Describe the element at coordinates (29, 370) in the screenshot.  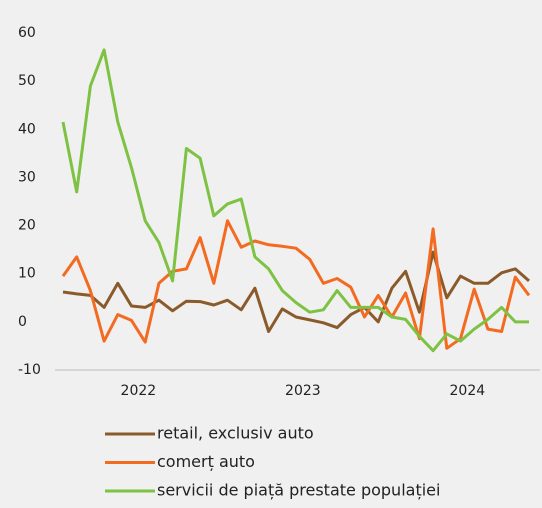
I see `y-tick-label: -10` at that location.